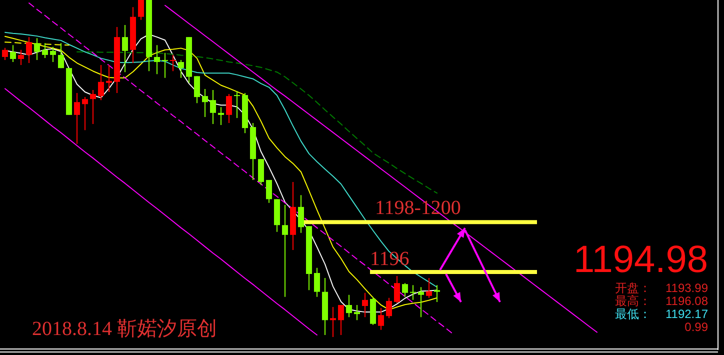  What do you see at coordinates (696, 327) in the screenshot?
I see `text: 0.99` at bounding box center [696, 327].